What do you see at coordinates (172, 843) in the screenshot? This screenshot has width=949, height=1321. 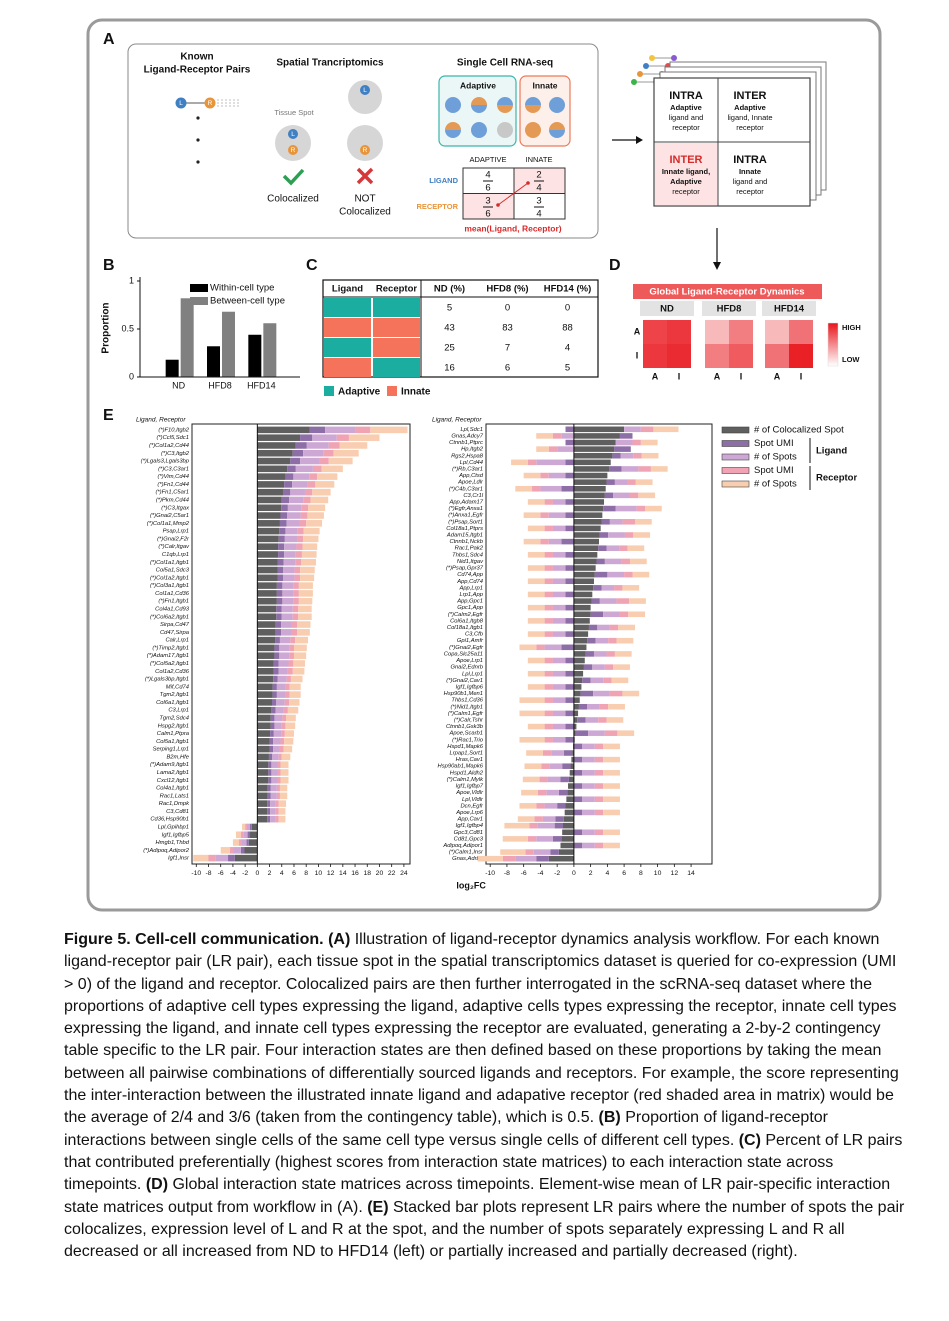 I see `row-label: Hmgb1,Thbd` at bounding box center [172, 843].